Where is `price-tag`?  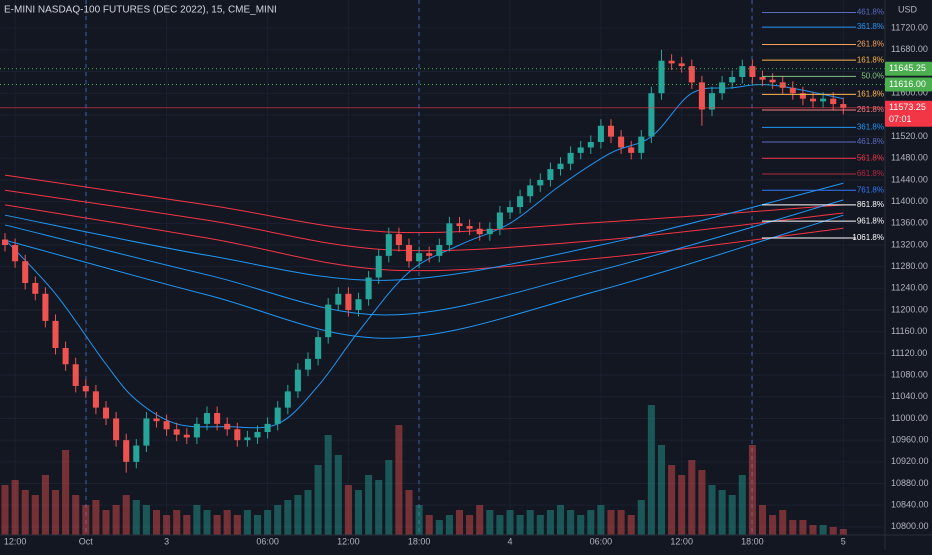 price-tag is located at coordinates (908, 113).